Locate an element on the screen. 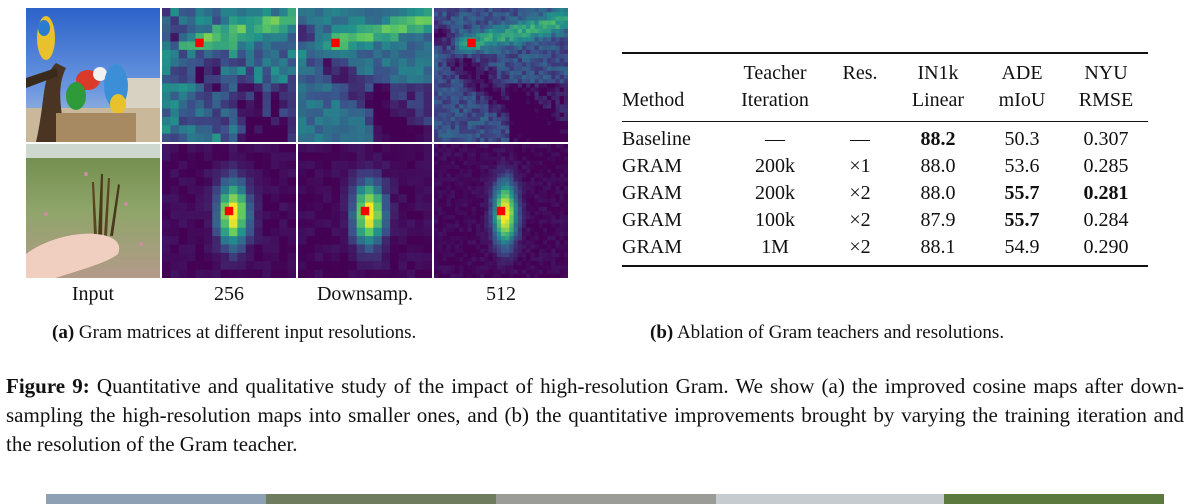 The height and width of the screenshot is (504, 1186). query-point-marker is located at coordinates (335, 43).